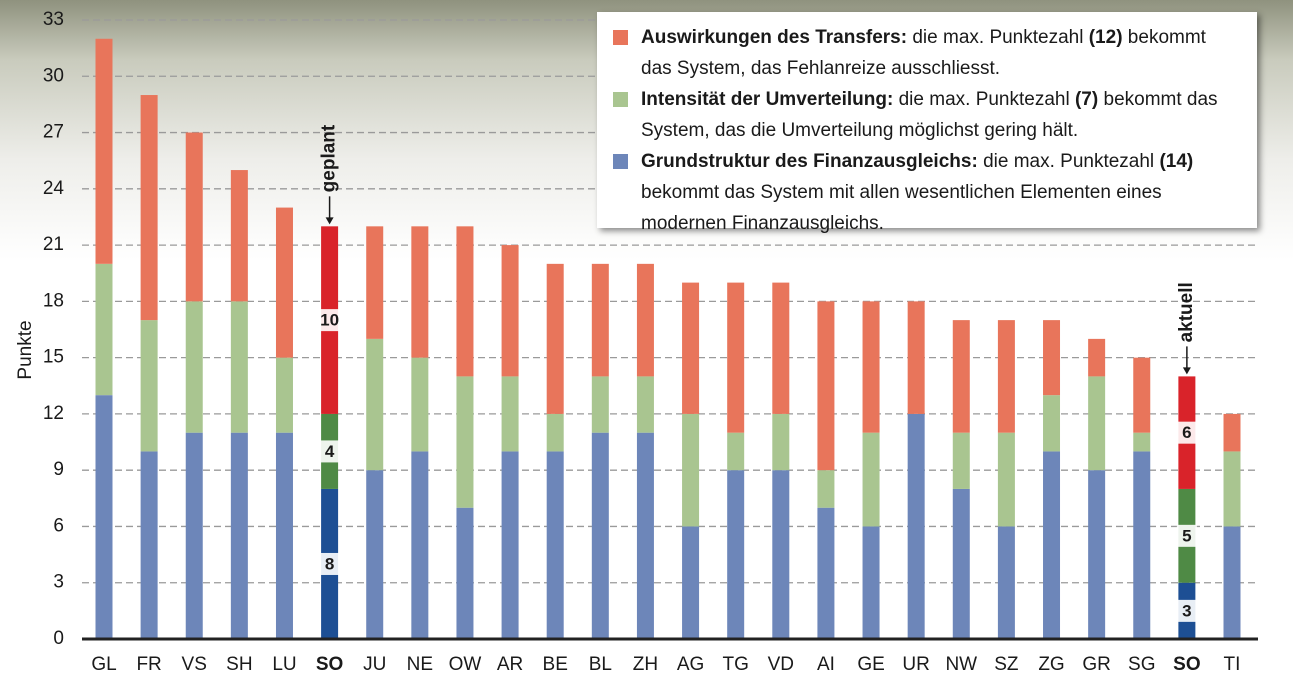 This screenshot has height=680, width=1293. What do you see at coordinates (735, 664) in the screenshot?
I see `x-tick-label: TG` at bounding box center [735, 664].